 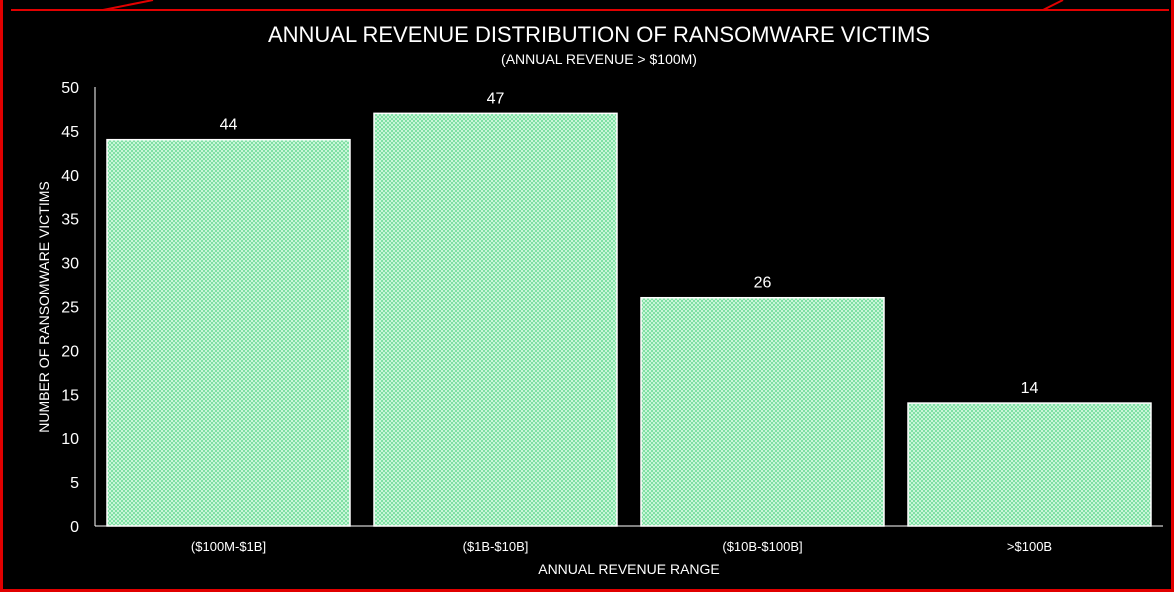 I want to click on y-tick-label: 0, so click(x=74, y=527).